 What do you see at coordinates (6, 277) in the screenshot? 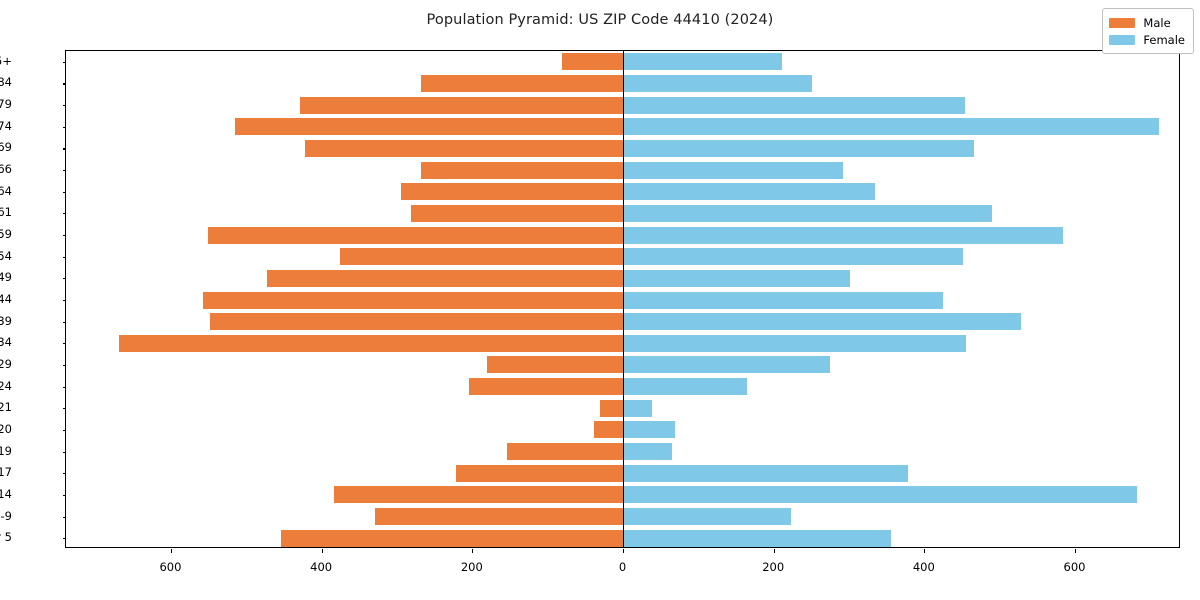
I see `ytick-label-45-49: 45-49` at bounding box center [6, 277].